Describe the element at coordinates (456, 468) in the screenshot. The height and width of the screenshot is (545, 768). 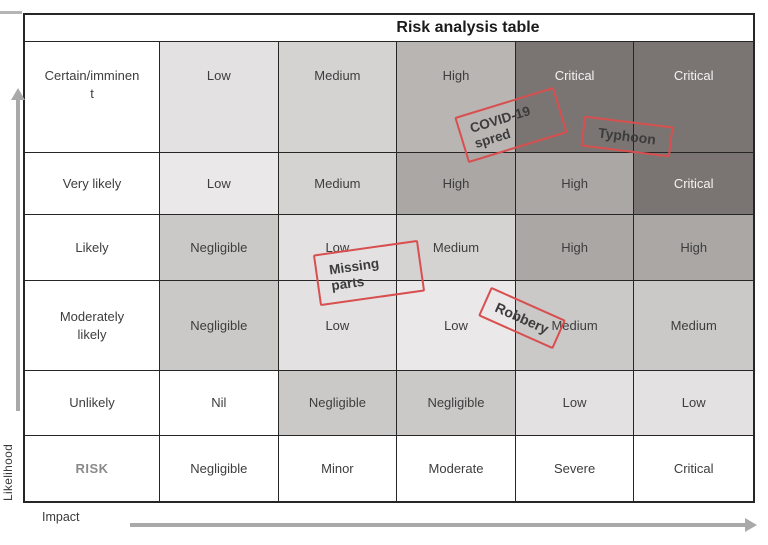
I see `impact-header-moderate: Moderate` at that location.